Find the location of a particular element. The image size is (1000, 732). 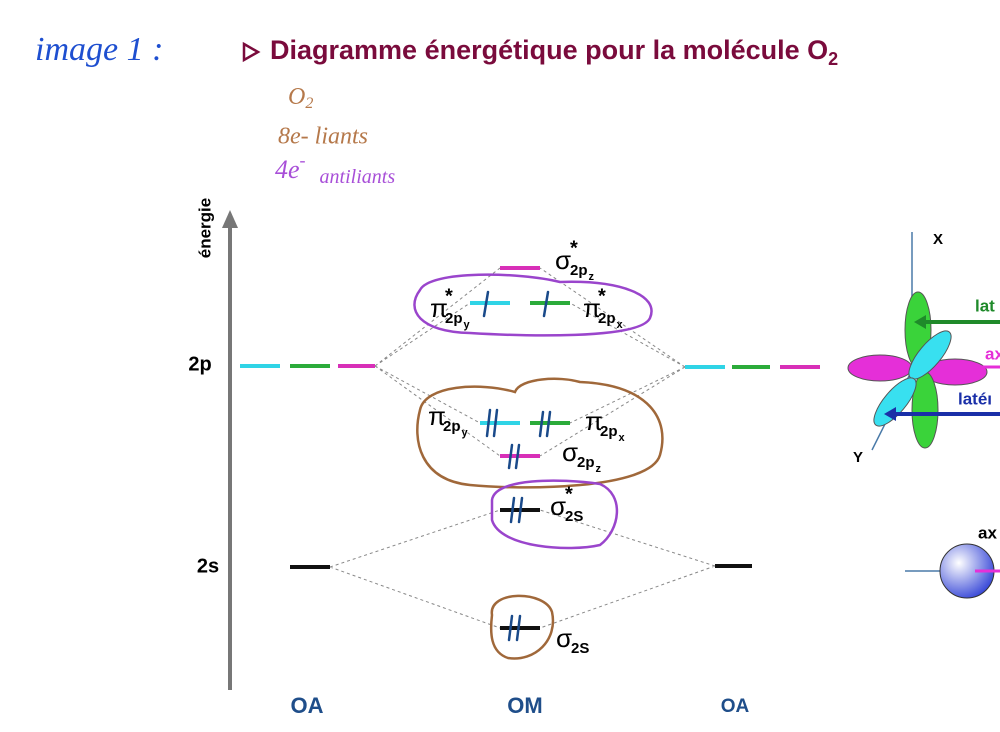

orbital-figure is located at coordinates (923, 415).